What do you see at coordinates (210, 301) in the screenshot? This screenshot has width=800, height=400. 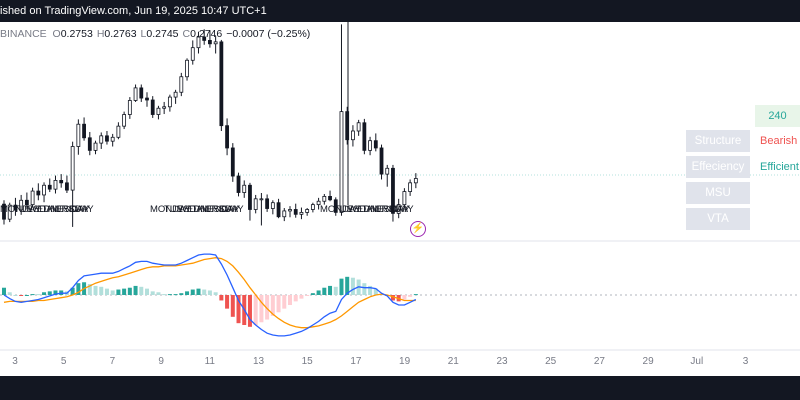 I see `macd-histogram` at bounding box center [210, 301].